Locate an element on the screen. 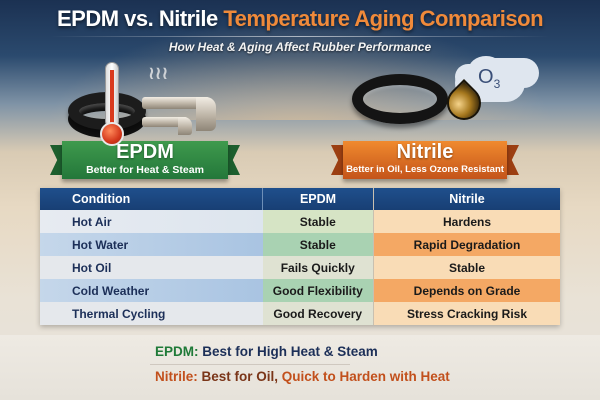  nitrile-cell: Stress Cracking Risk is located at coordinates (466, 313).